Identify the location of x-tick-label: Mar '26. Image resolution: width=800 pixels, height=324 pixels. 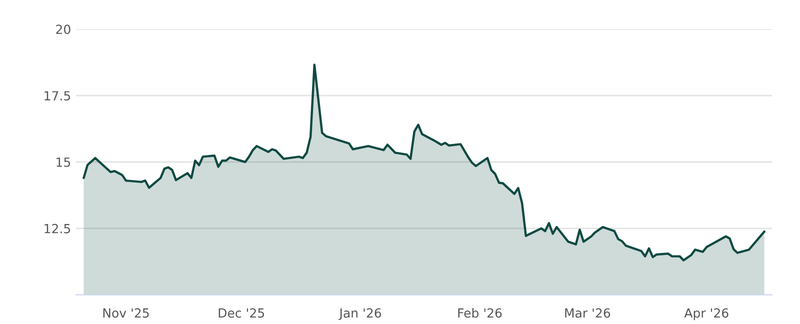
(587, 313).